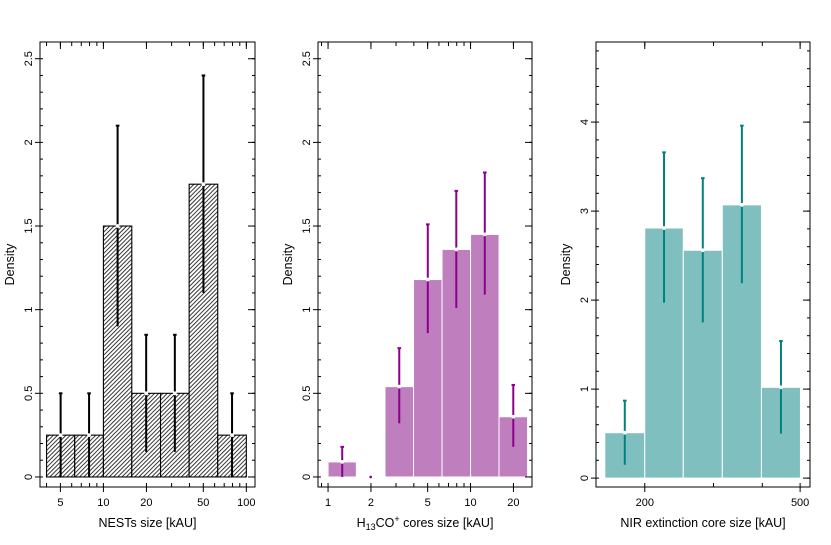  I want to click on x-tick-label: 200, so click(645, 503).